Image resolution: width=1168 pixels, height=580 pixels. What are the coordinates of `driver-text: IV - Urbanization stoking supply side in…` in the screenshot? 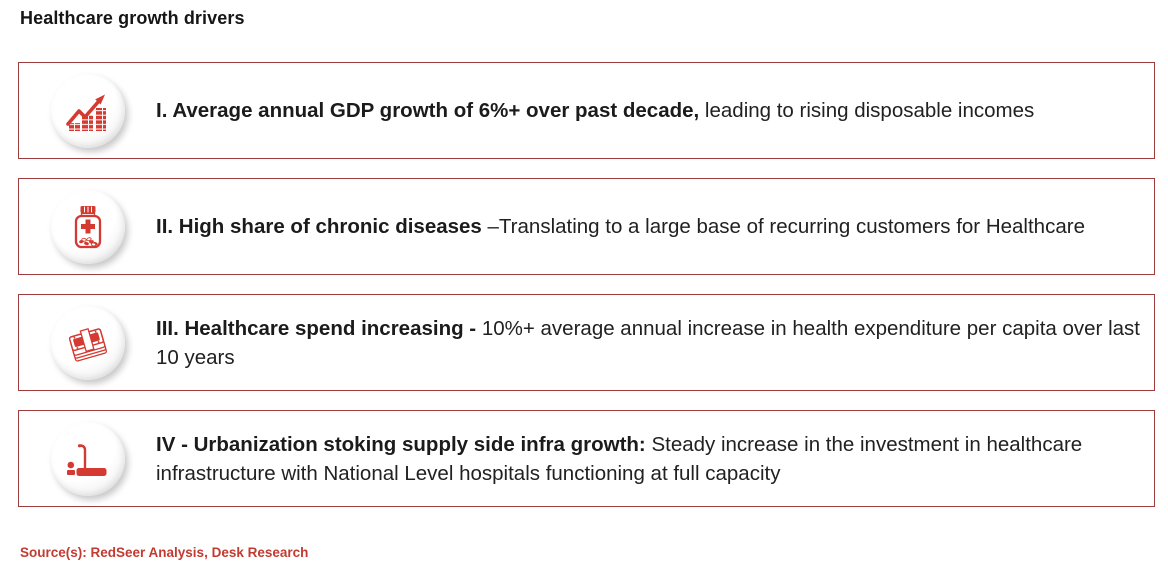 It's located at (651, 459).